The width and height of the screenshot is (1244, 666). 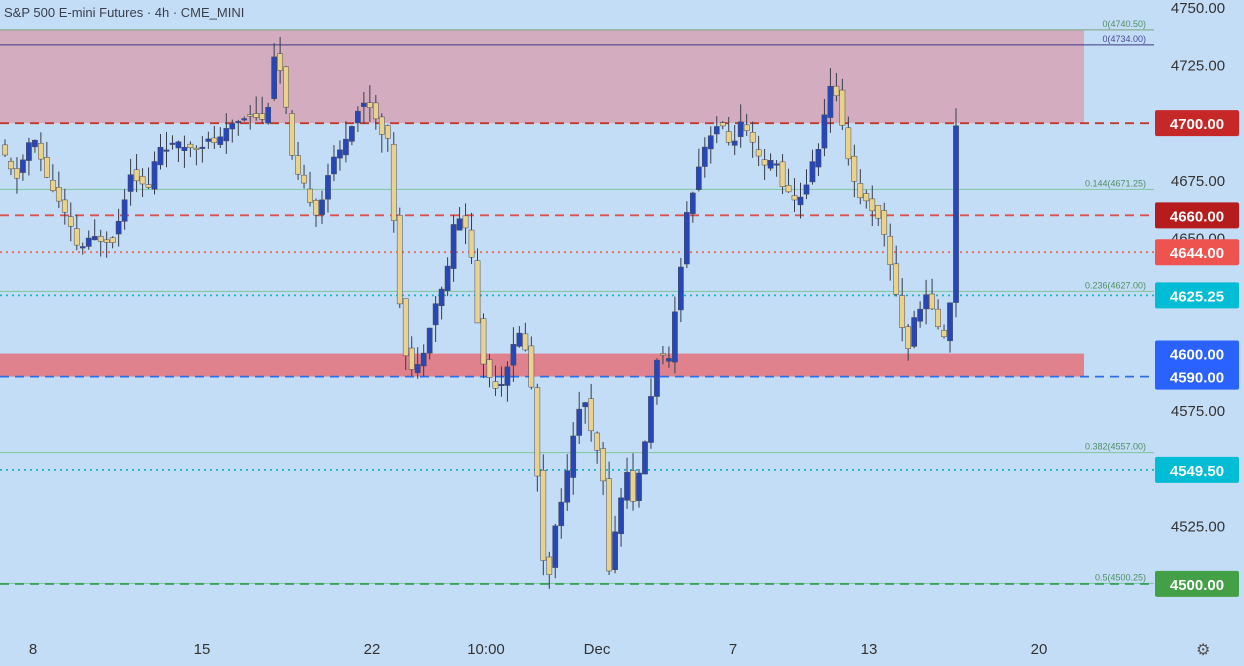 What do you see at coordinates (1198, 181) in the screenshot?
I see `y-tick-label-2: 4675.00` at bounding box center [1198, 181].